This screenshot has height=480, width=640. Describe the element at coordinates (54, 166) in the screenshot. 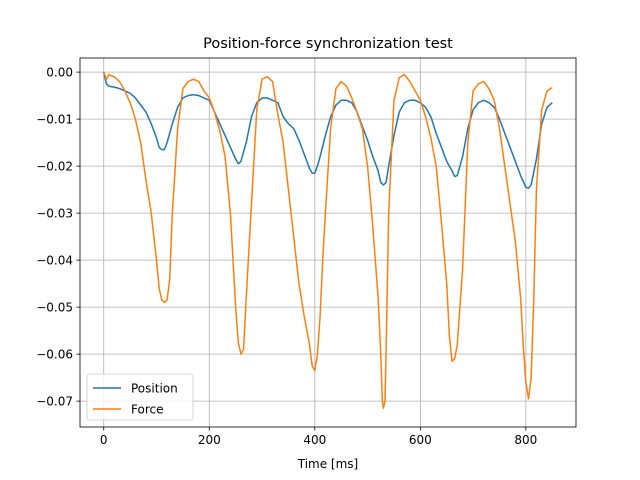

I see `y-tick-label: −0.02` at that location.